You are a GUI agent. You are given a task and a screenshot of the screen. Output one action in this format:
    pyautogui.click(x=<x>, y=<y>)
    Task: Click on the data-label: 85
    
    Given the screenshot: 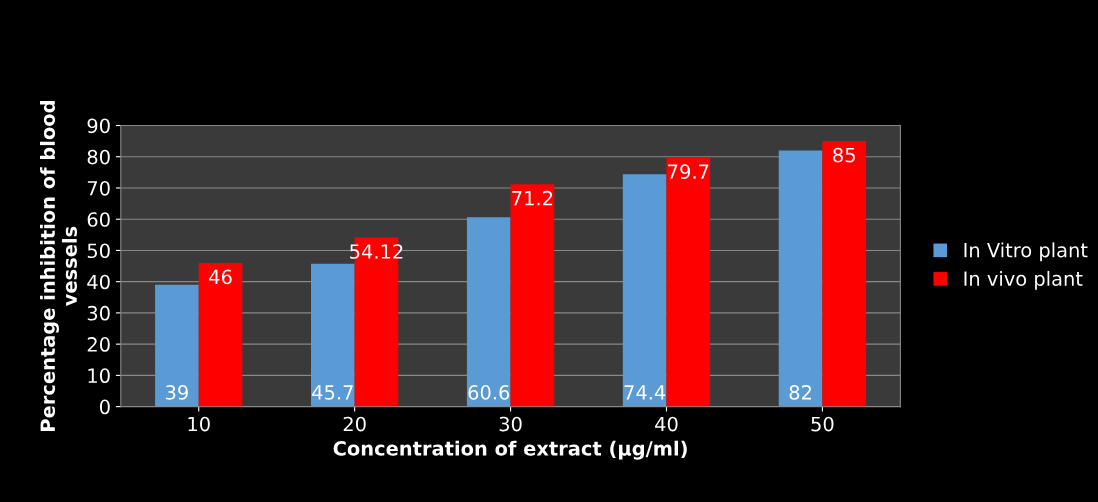 What is the action you would take?
    pyautogui.click(x=844, y=155)
    